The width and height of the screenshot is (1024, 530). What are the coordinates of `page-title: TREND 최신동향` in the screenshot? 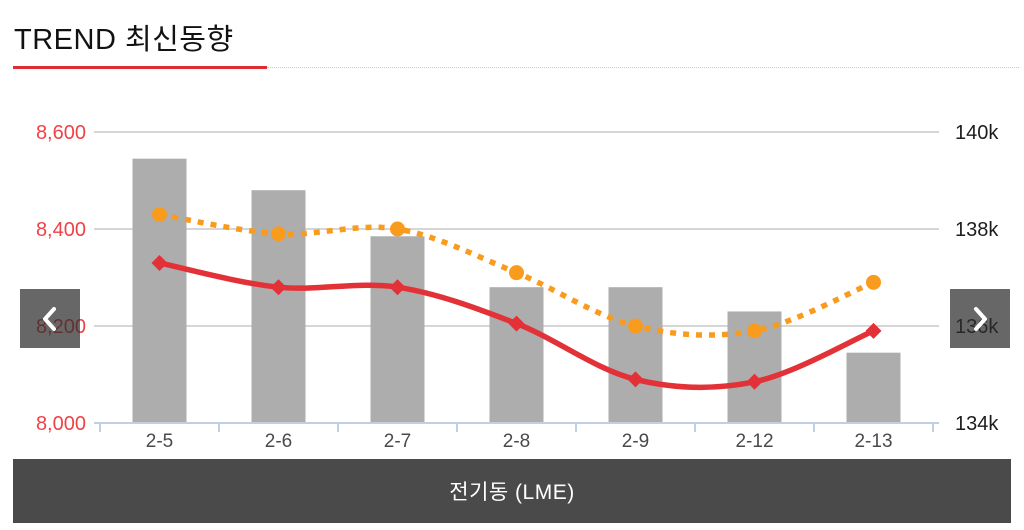 It's located at (124, 40).